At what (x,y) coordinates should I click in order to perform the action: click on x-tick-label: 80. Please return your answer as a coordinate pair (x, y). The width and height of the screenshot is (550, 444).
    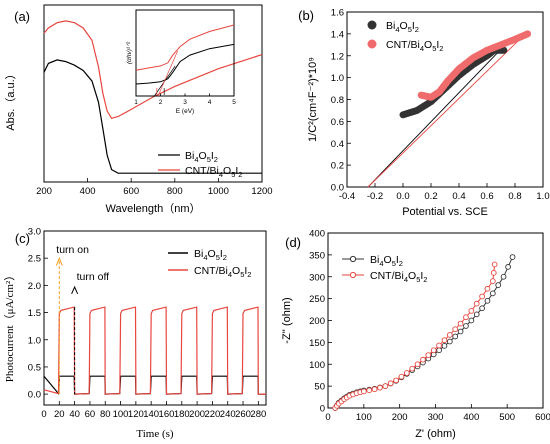
    Looking at the image, I should click on (105, 414).